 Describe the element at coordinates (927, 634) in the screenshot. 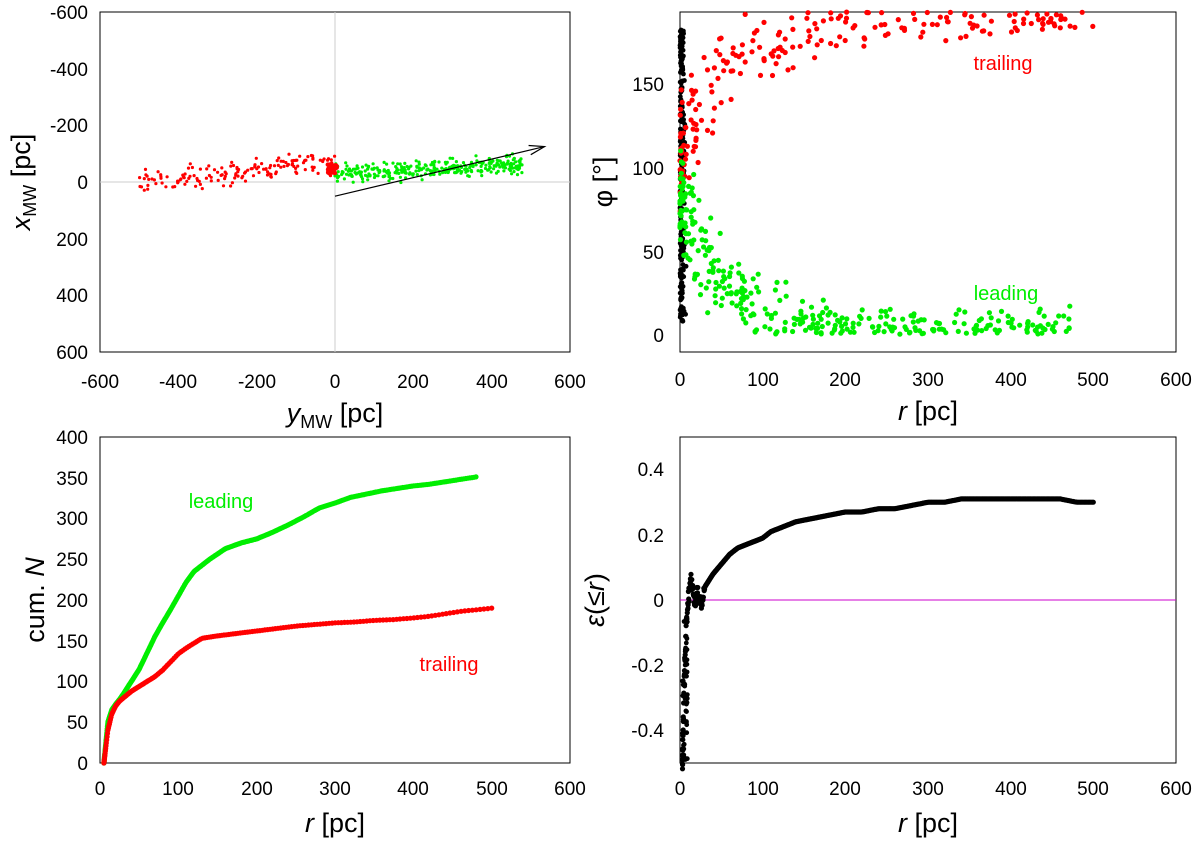

I see `br-plot-area` at that location.